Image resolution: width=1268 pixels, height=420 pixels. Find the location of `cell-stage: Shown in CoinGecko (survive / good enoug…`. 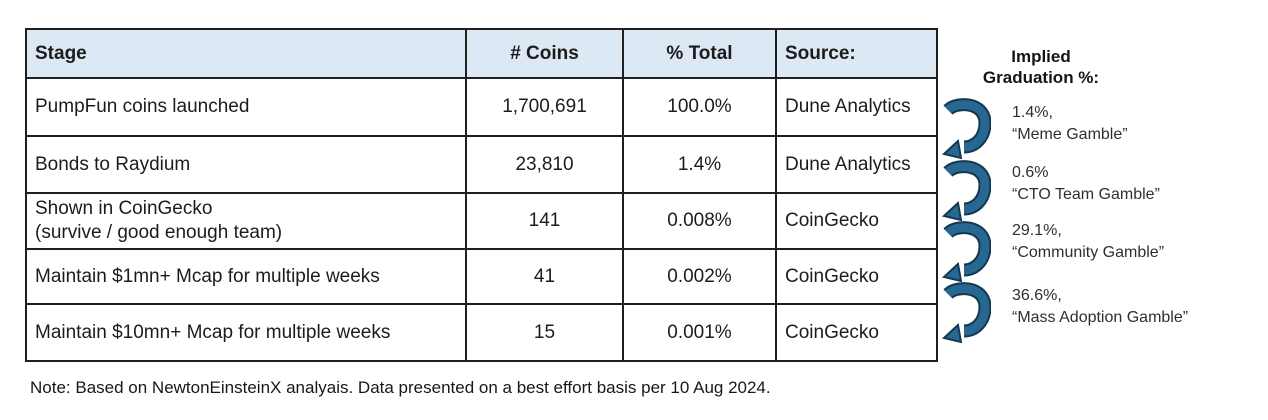

cell-stage: Shown in CoinGecko (survive / good enoug… is located at coordinates (246, 221).